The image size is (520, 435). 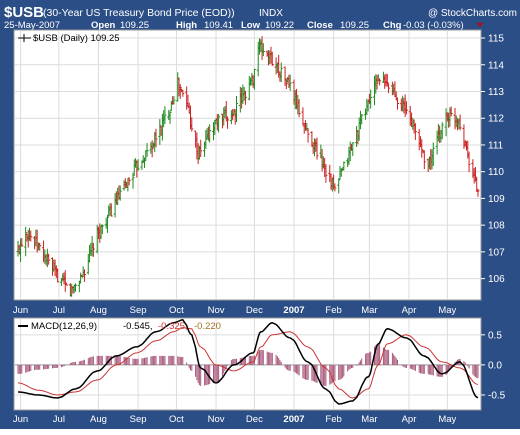 I want to click on low-label: Low, so click(x=251, y=25).